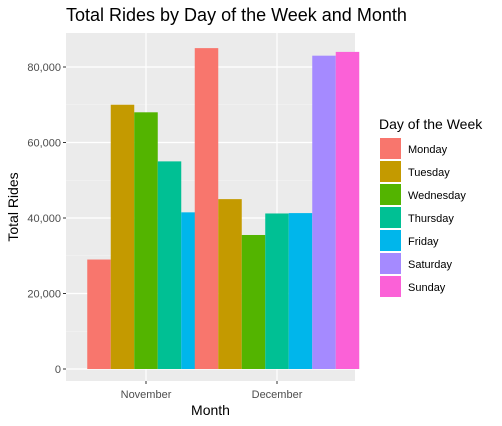 The image size is (502, 426). What do you see at coordinates (58, 370) in the screenshot?
I see `y-tick-label: 0` at bounding box center [58, 370].